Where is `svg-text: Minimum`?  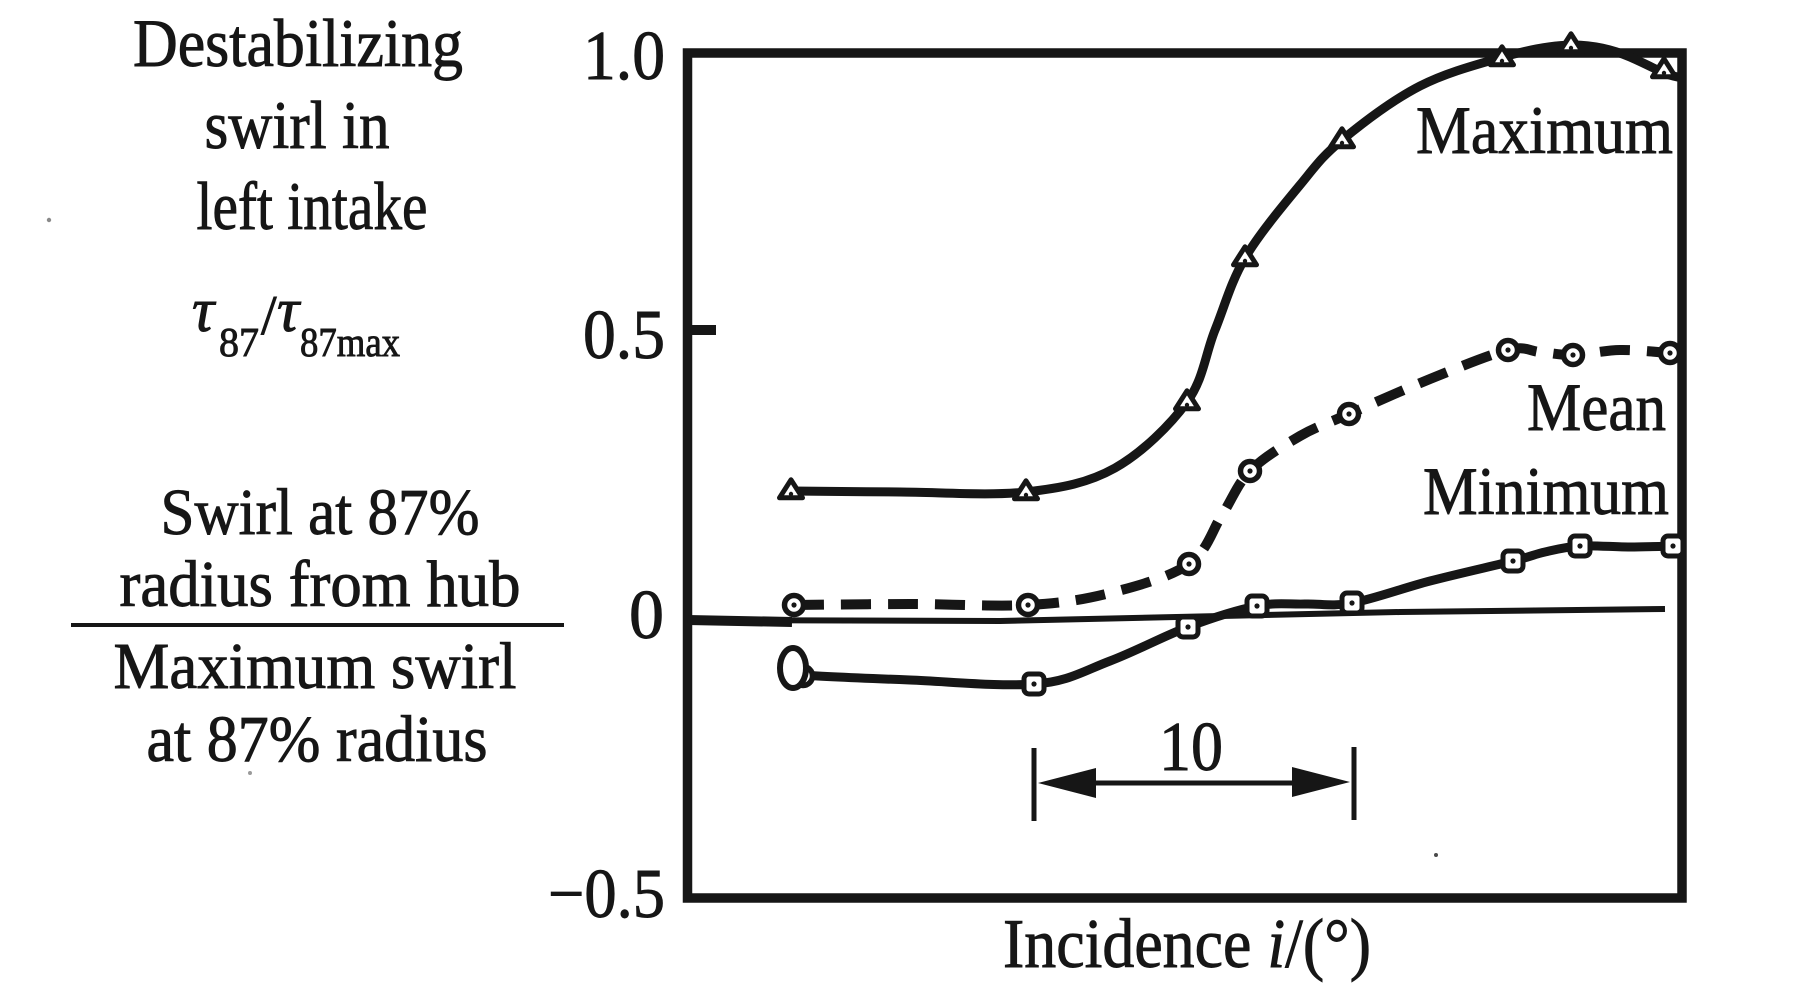
svg-text: Minimum is located at coordinates (1546, 491).